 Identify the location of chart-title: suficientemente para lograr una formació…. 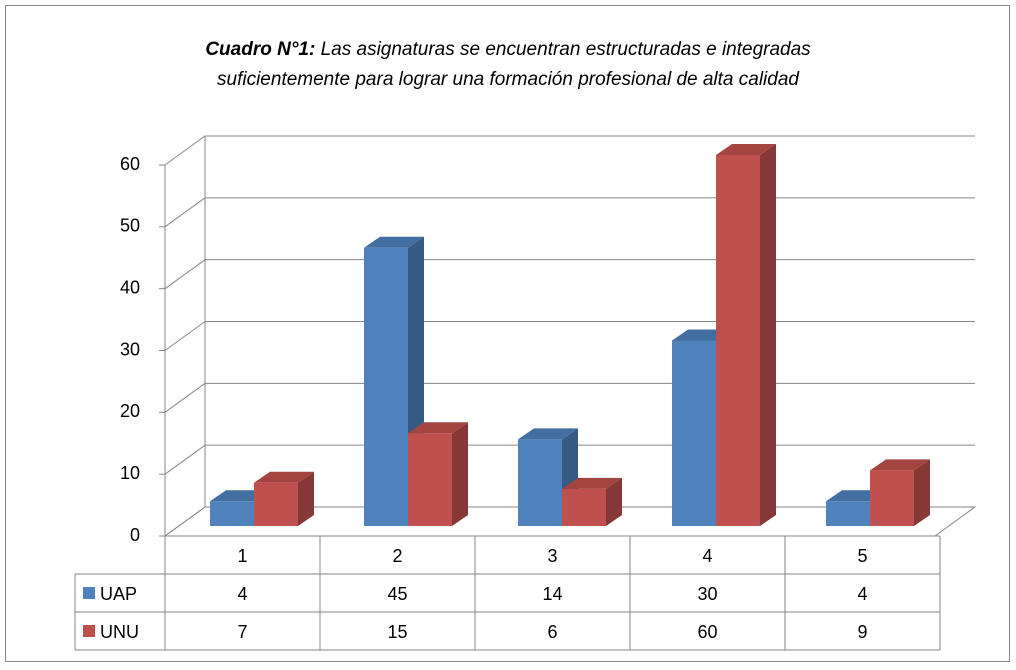
(508, 79).